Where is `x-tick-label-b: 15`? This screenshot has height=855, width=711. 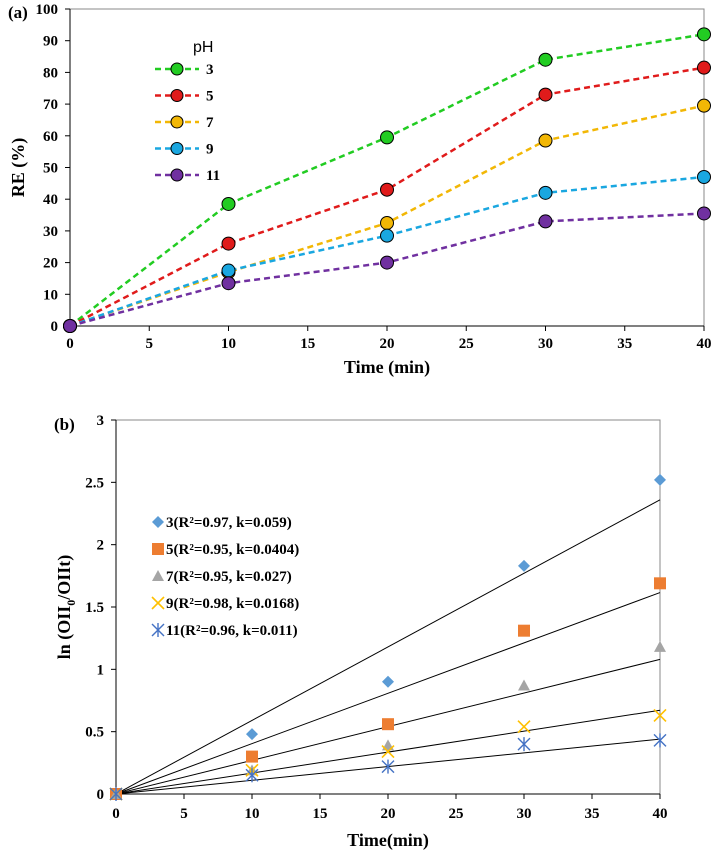
x-tick-label-b: 15 is located at coordinates (320, 814).